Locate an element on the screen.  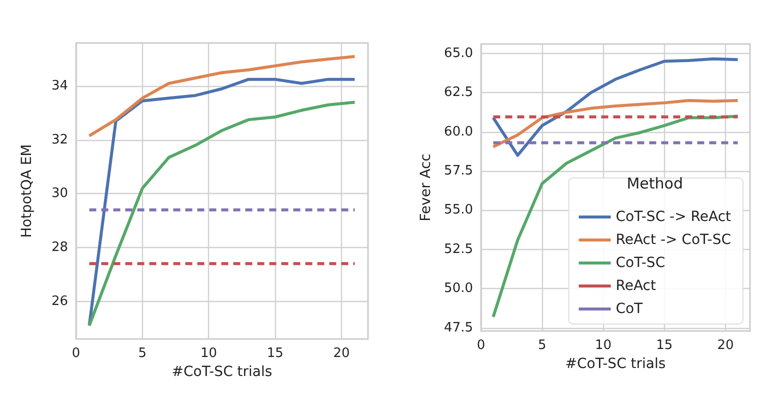
y-tick-label: 55.0 is located at coordinates (458, 210).